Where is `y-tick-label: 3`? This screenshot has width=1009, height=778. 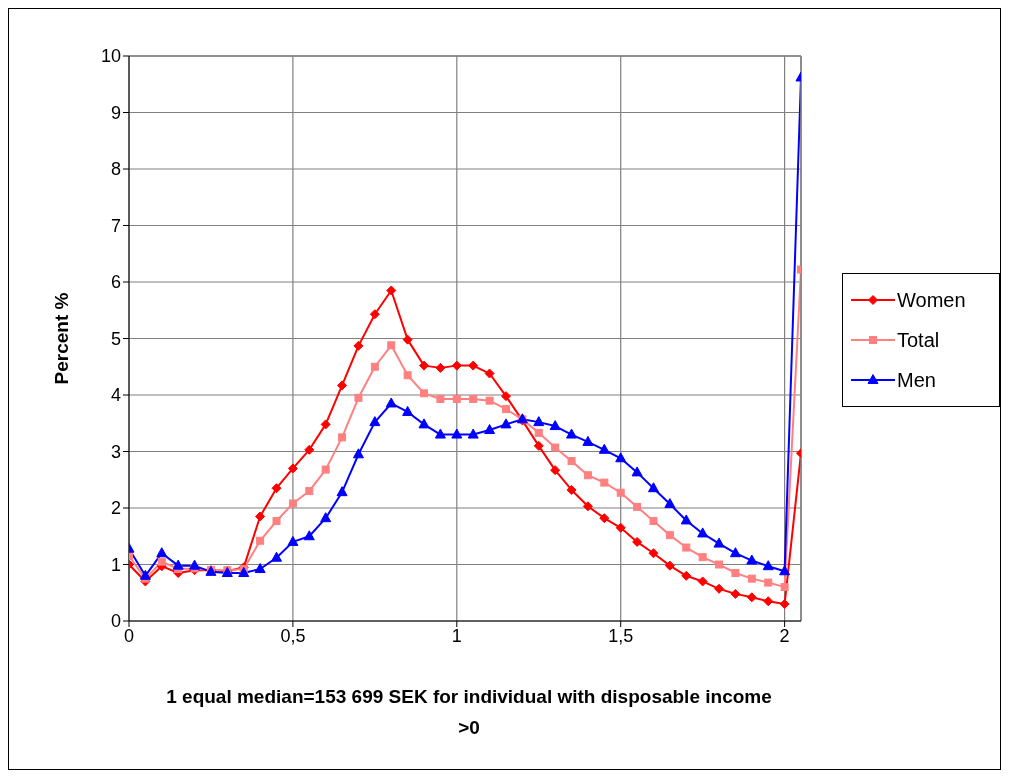
y-tick-label: 3 is located at coordinates (115, 451).